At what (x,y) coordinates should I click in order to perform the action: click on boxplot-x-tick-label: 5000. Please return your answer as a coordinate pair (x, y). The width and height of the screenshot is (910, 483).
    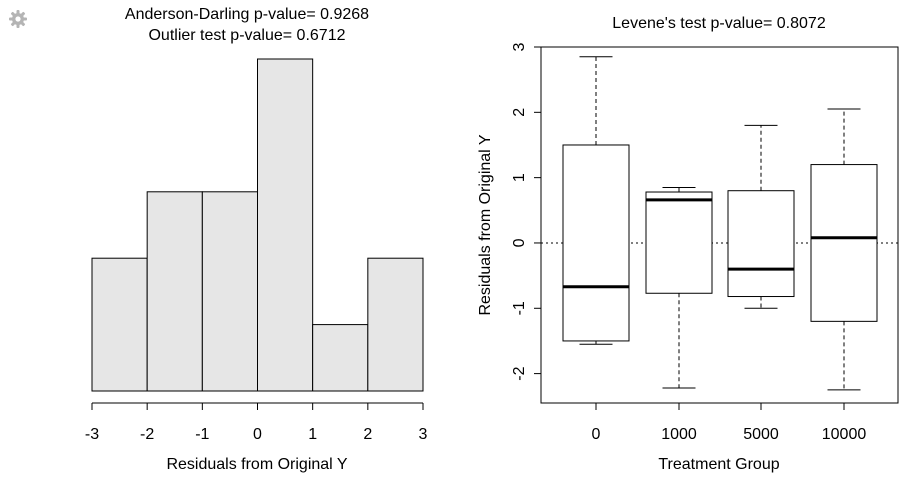
    Looking at the image, I should click on (761, 434).